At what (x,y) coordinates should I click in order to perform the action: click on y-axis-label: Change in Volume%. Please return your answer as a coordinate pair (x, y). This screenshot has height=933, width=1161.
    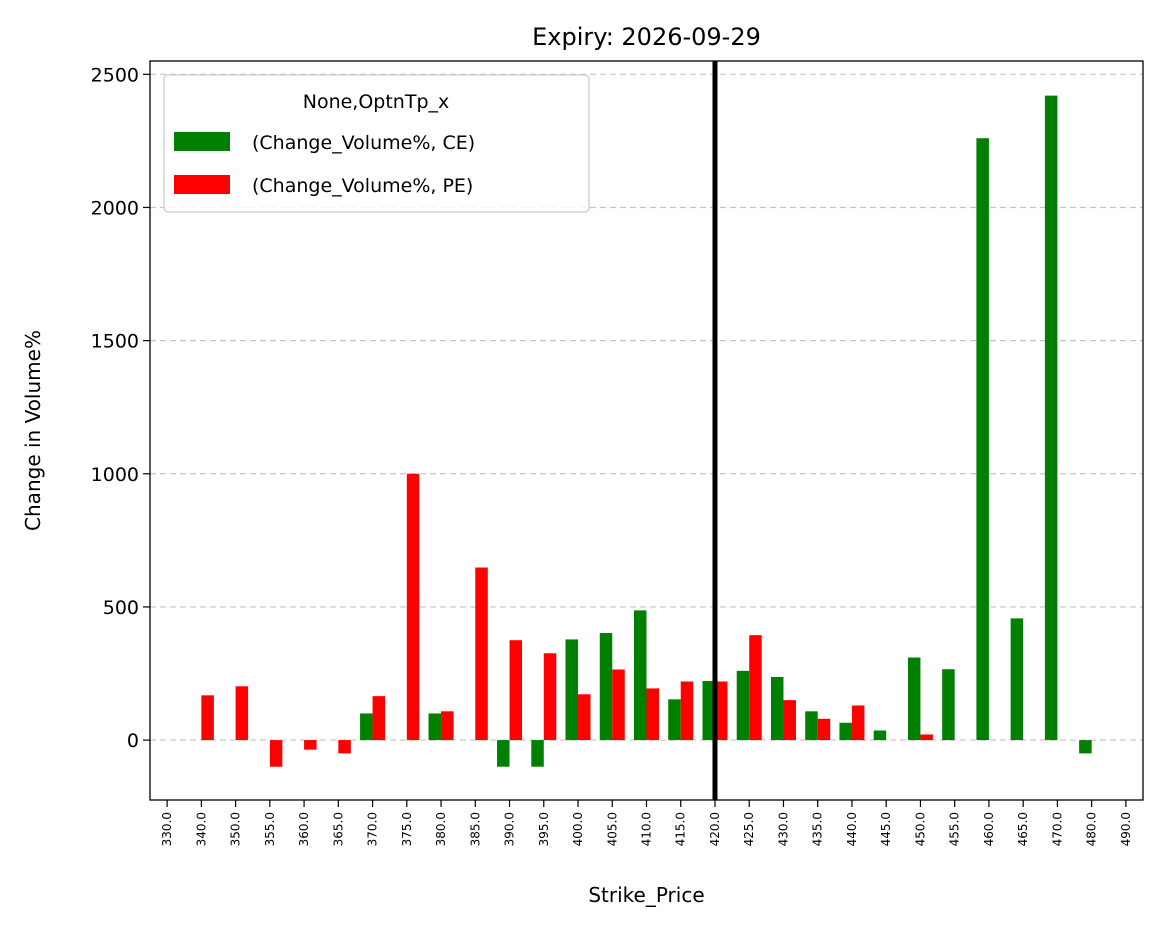
    Looking at the image, I should click on (33, 430).